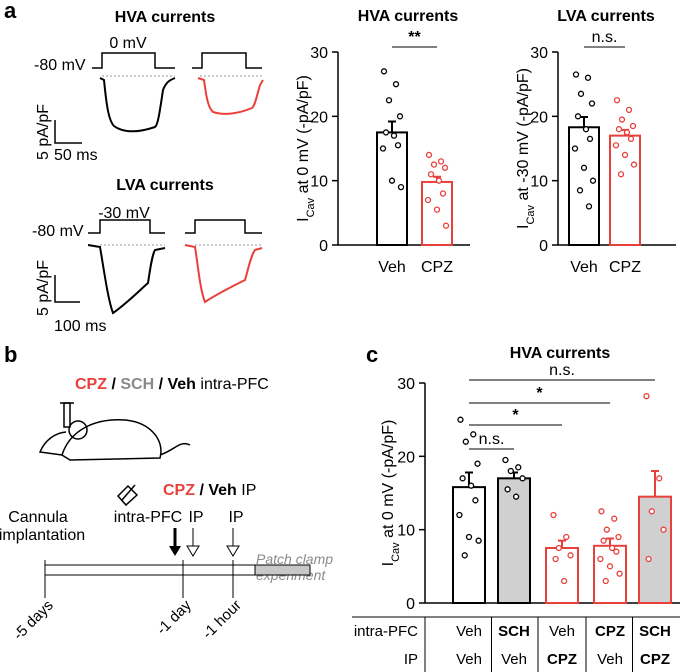  I want to click on y-label-part: at -30 mV (-pA/pF), so click(523, 136).